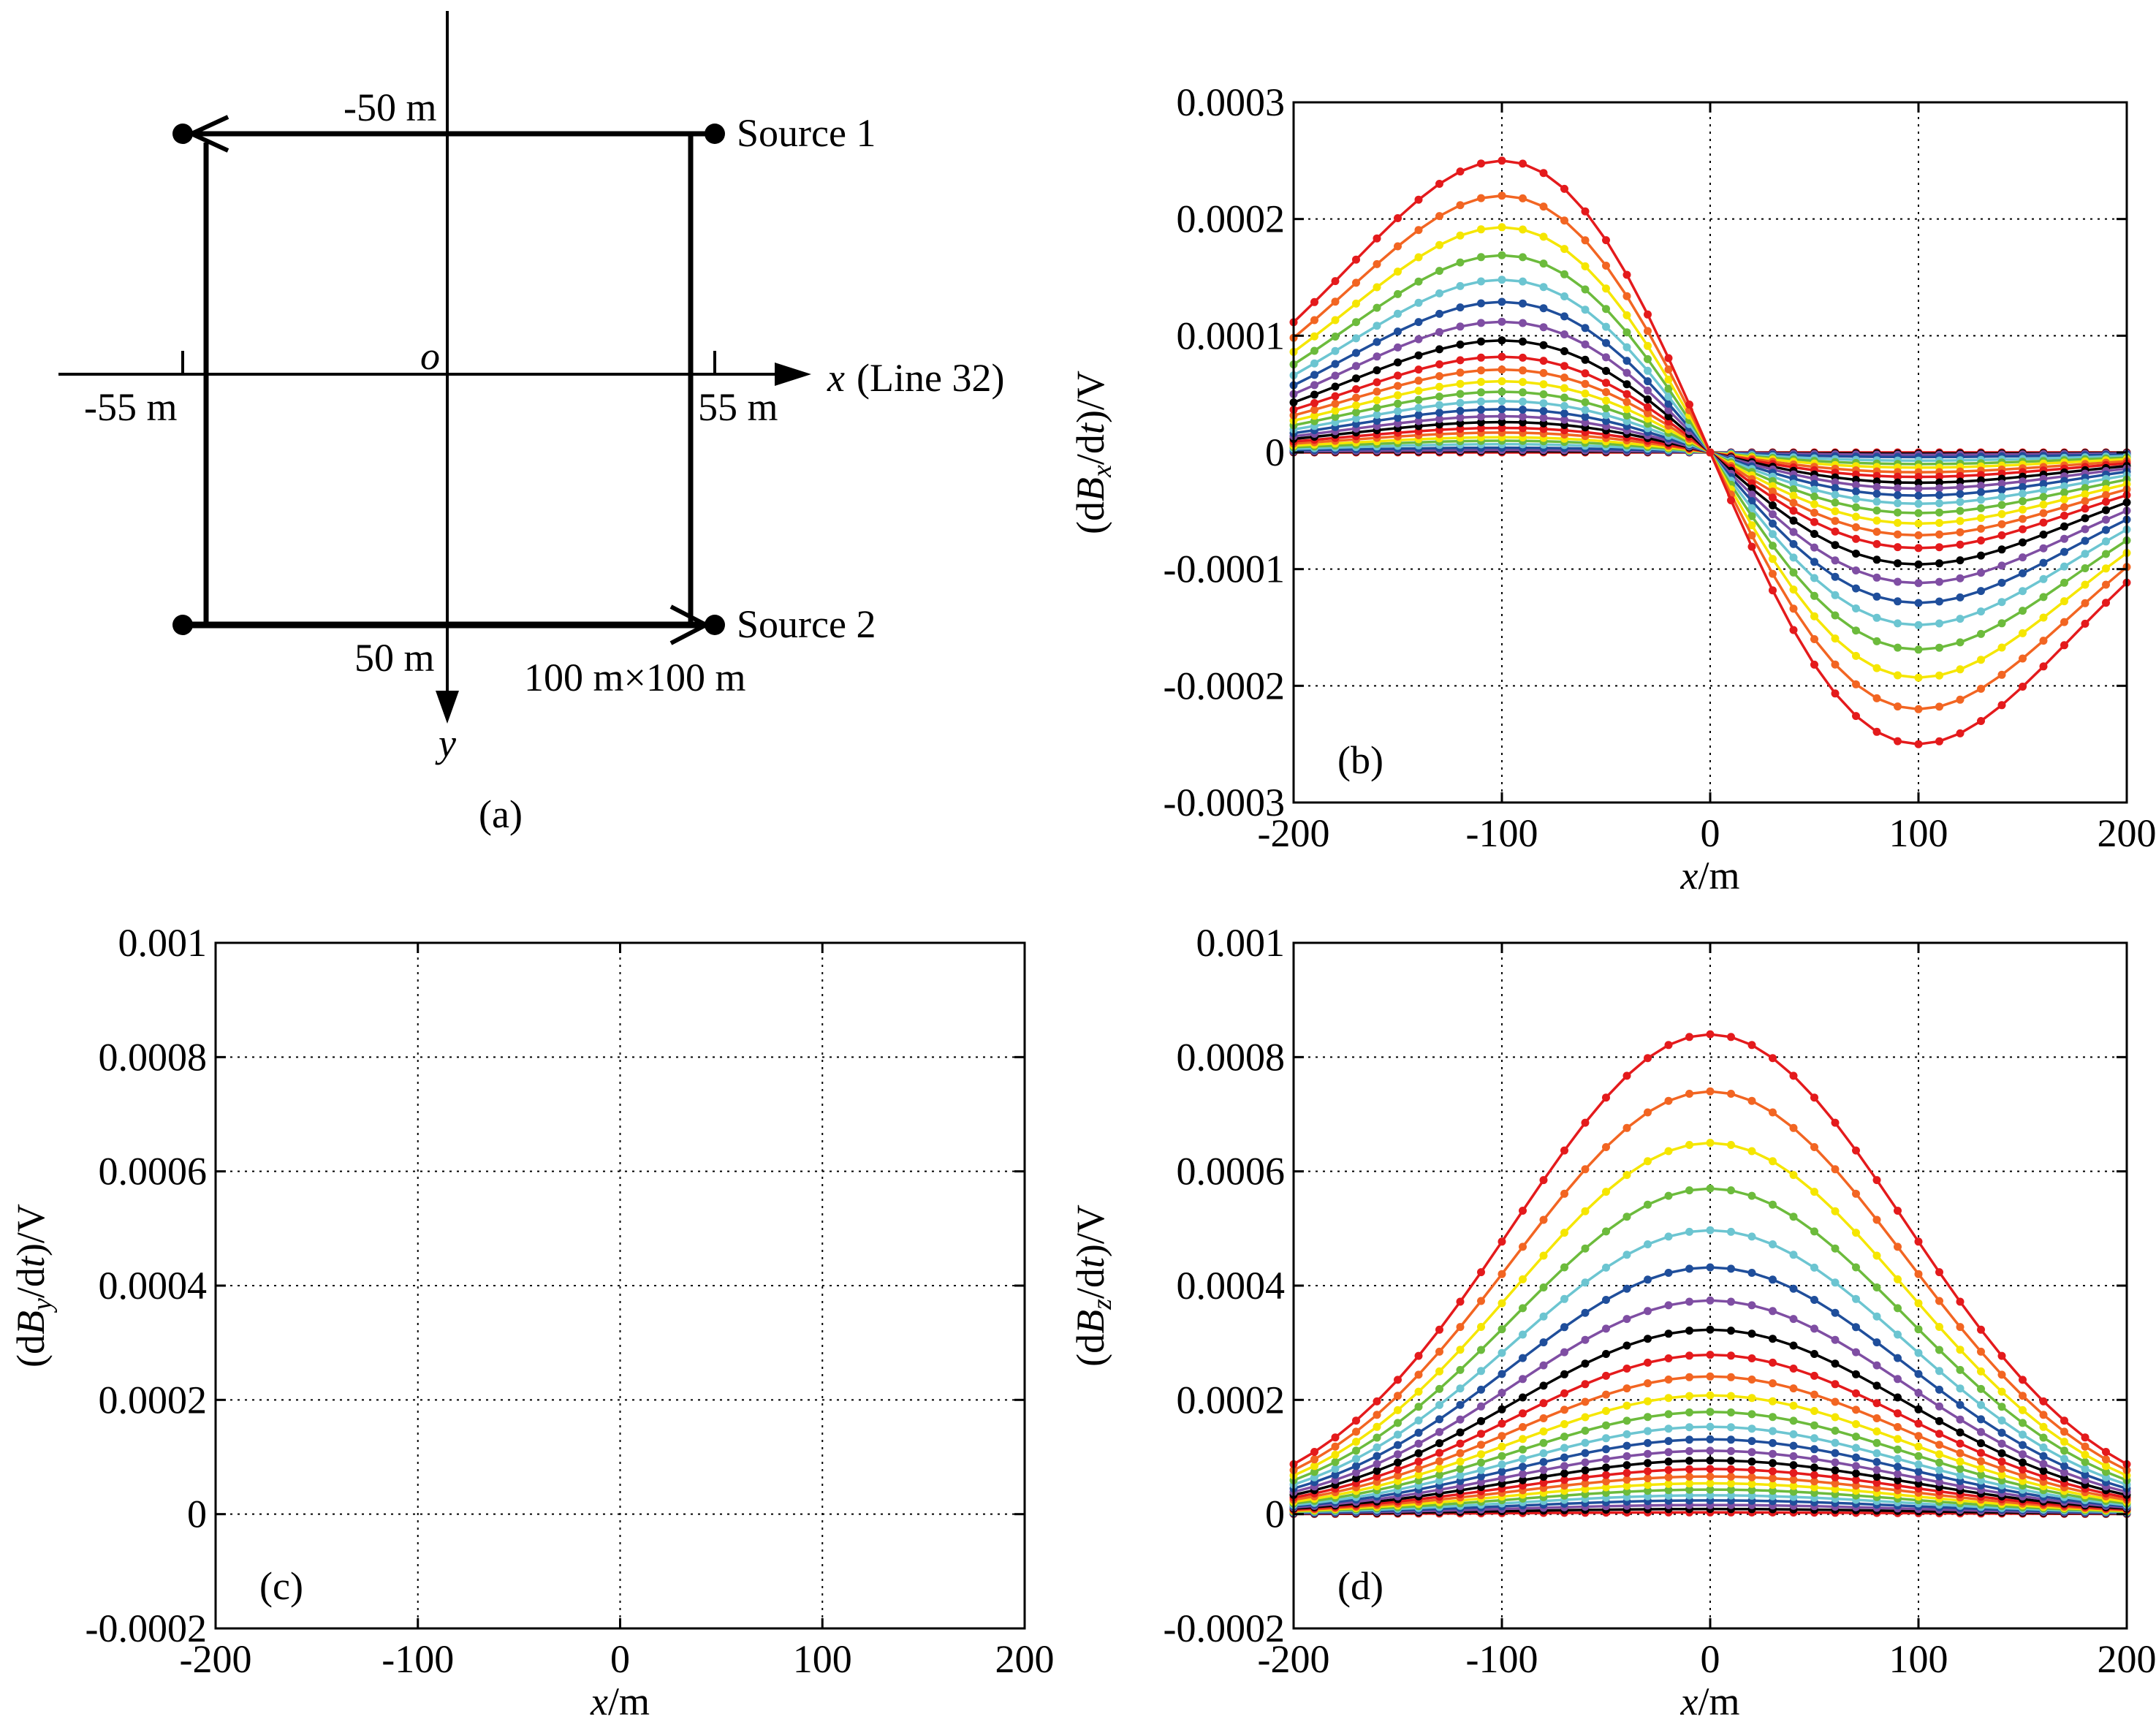  Describe the element at coordinates (131, 407) in the screenshot. I see `schematic-left-label: -55 m` at that location.